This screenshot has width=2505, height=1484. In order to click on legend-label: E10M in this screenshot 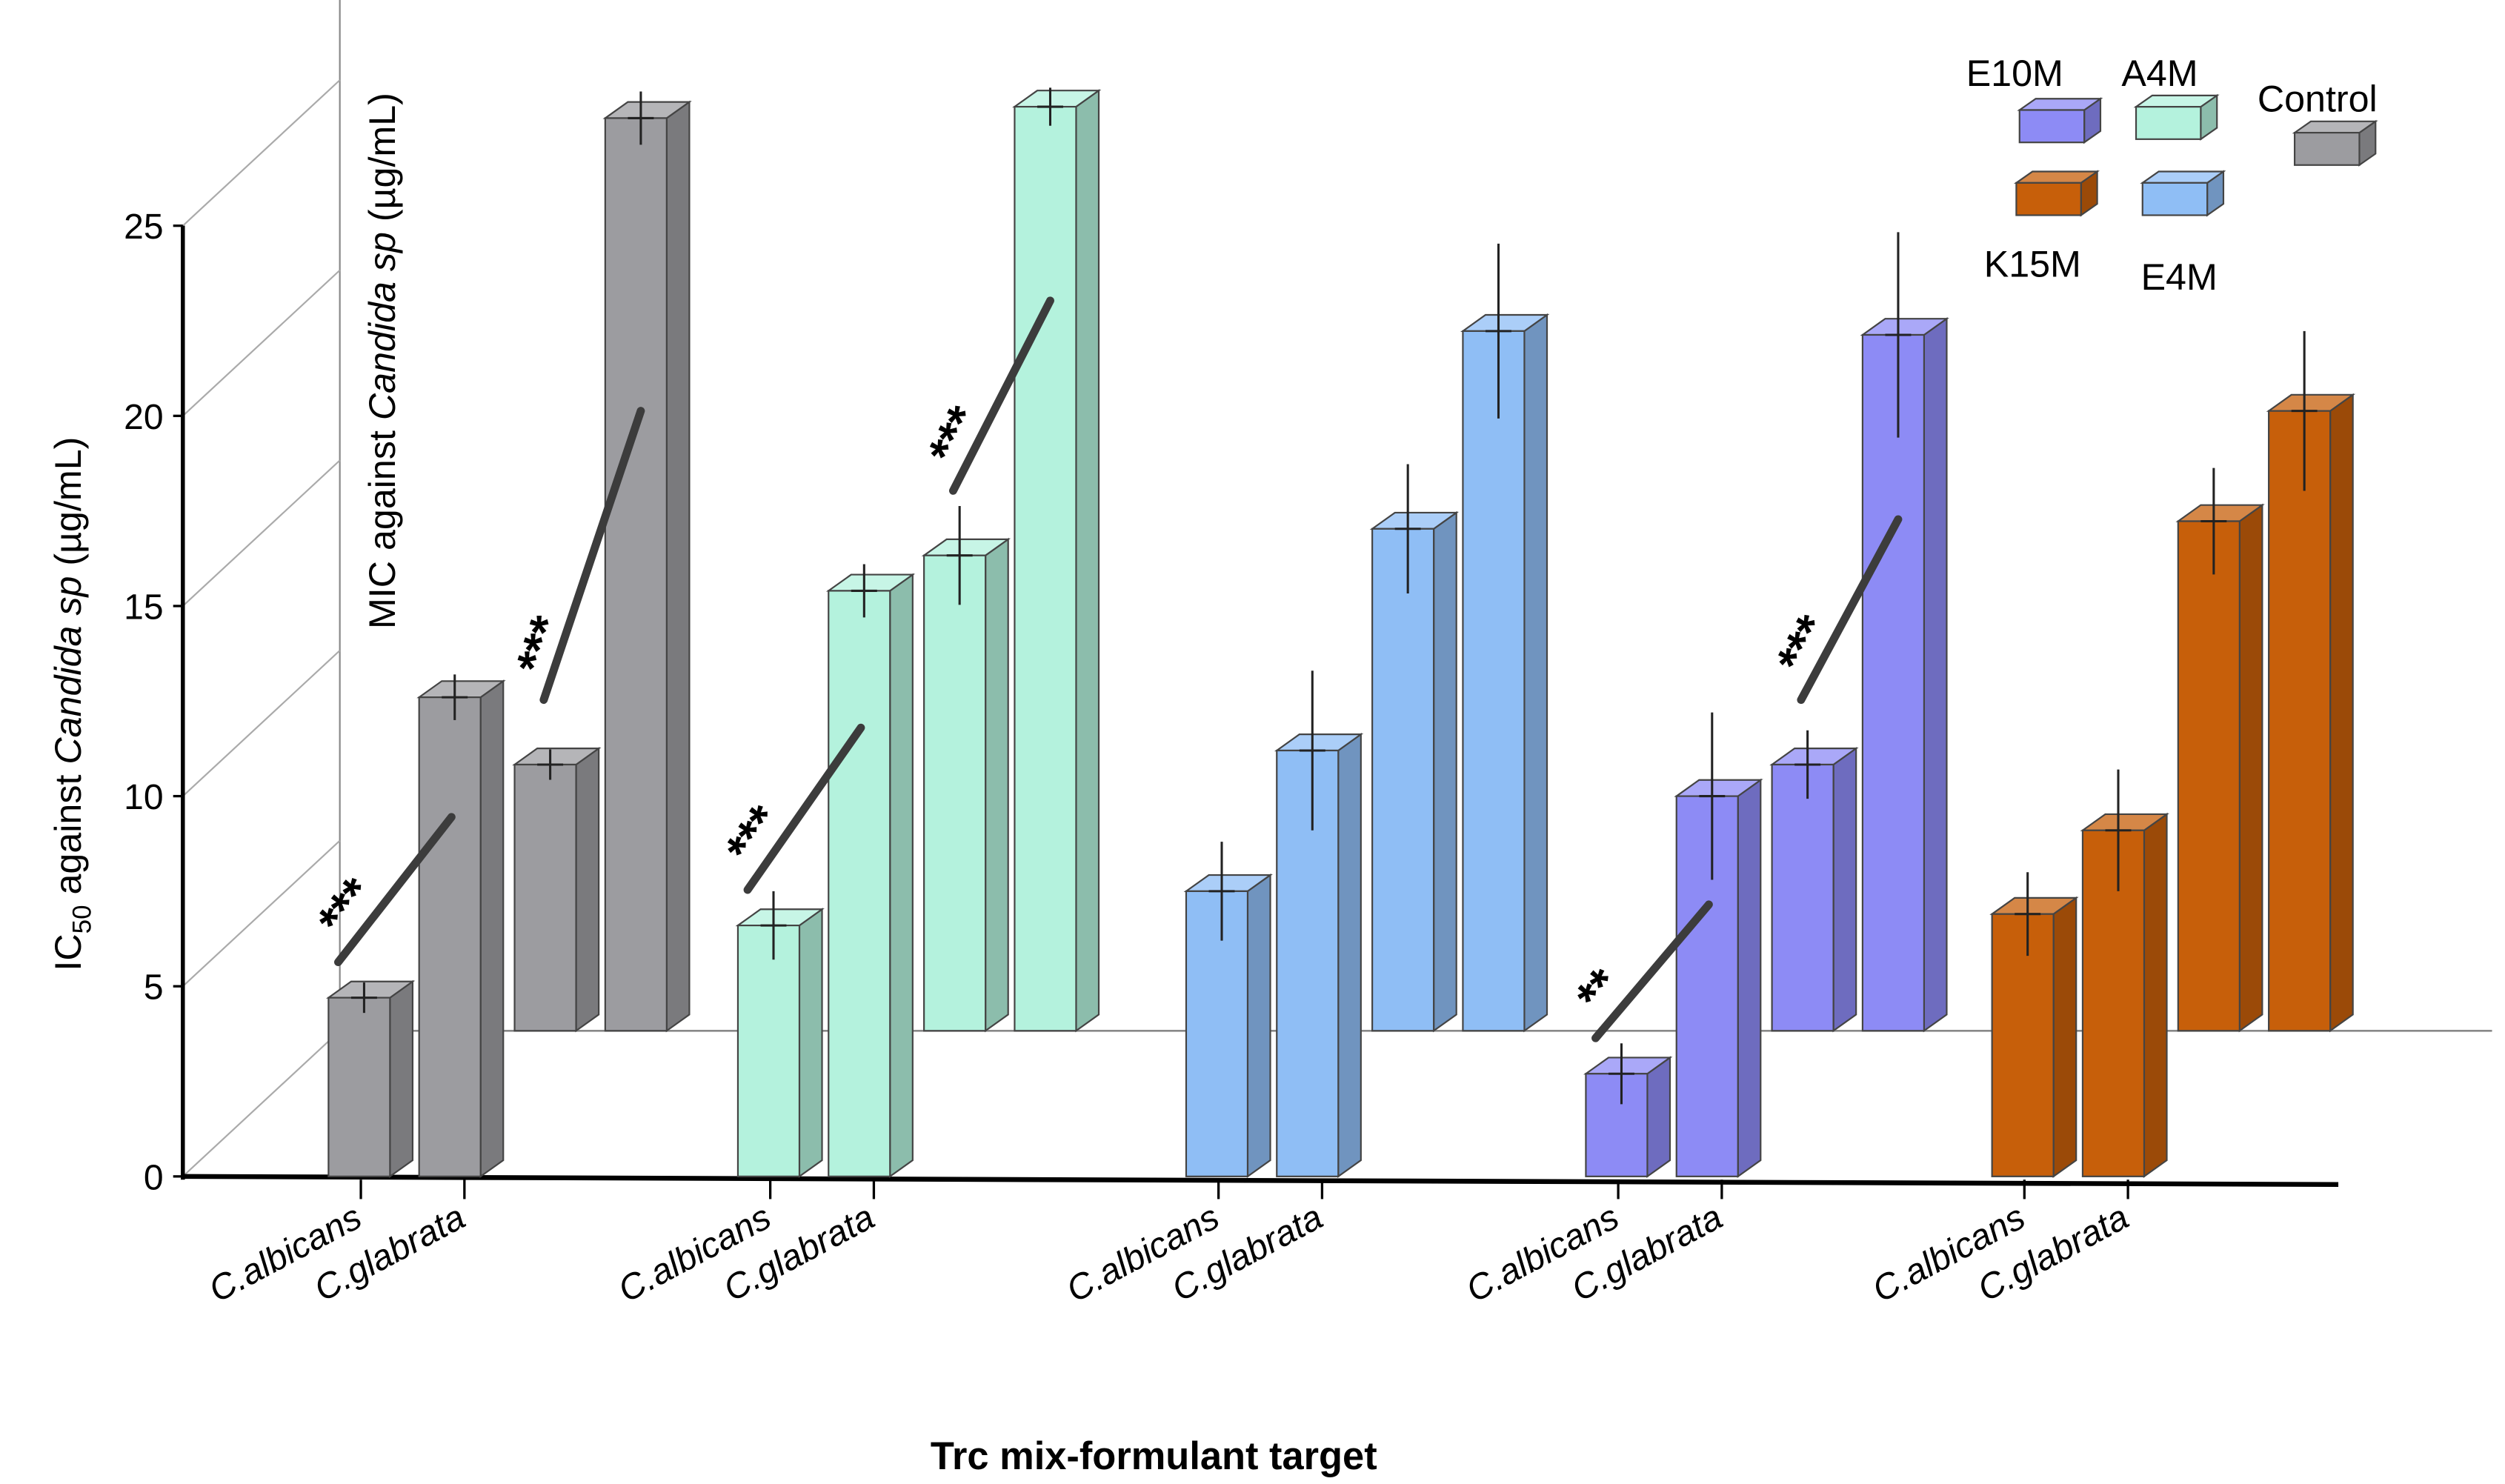, I will do `click(2014, 73)`.